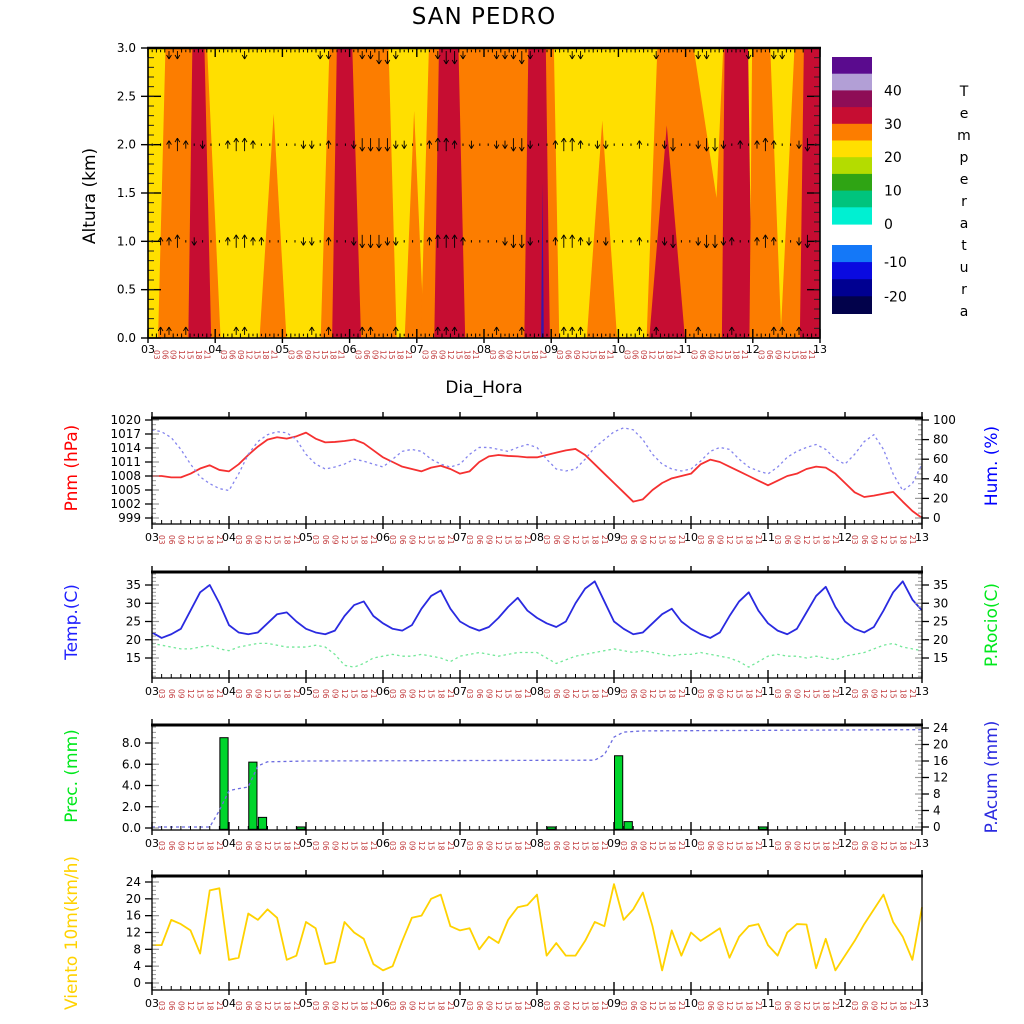  What do you see at coordinates (131, 807) in the screenshot?
I see `svg-text: 2.0` at bounding box center [131, 807].